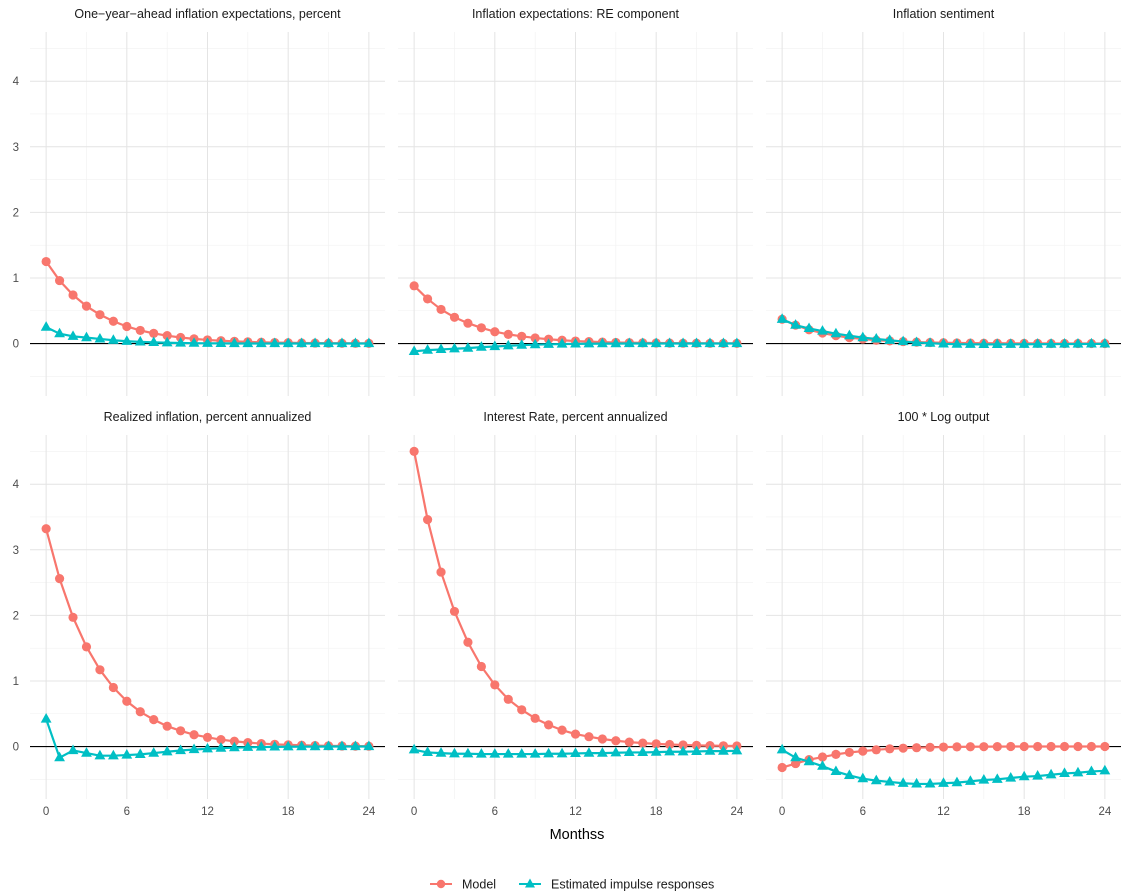 The image size is (1122, 894). What do you see at coordinates (16, 82) in the screenshot?
I see `y-tick-label: 4` at bounding box center [16, 82].